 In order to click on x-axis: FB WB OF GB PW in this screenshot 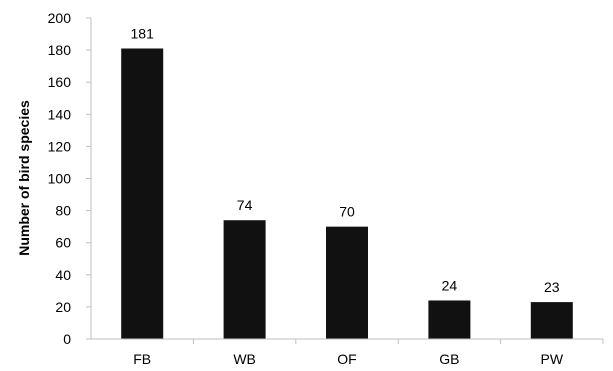, I will do `click(347, 352)`.